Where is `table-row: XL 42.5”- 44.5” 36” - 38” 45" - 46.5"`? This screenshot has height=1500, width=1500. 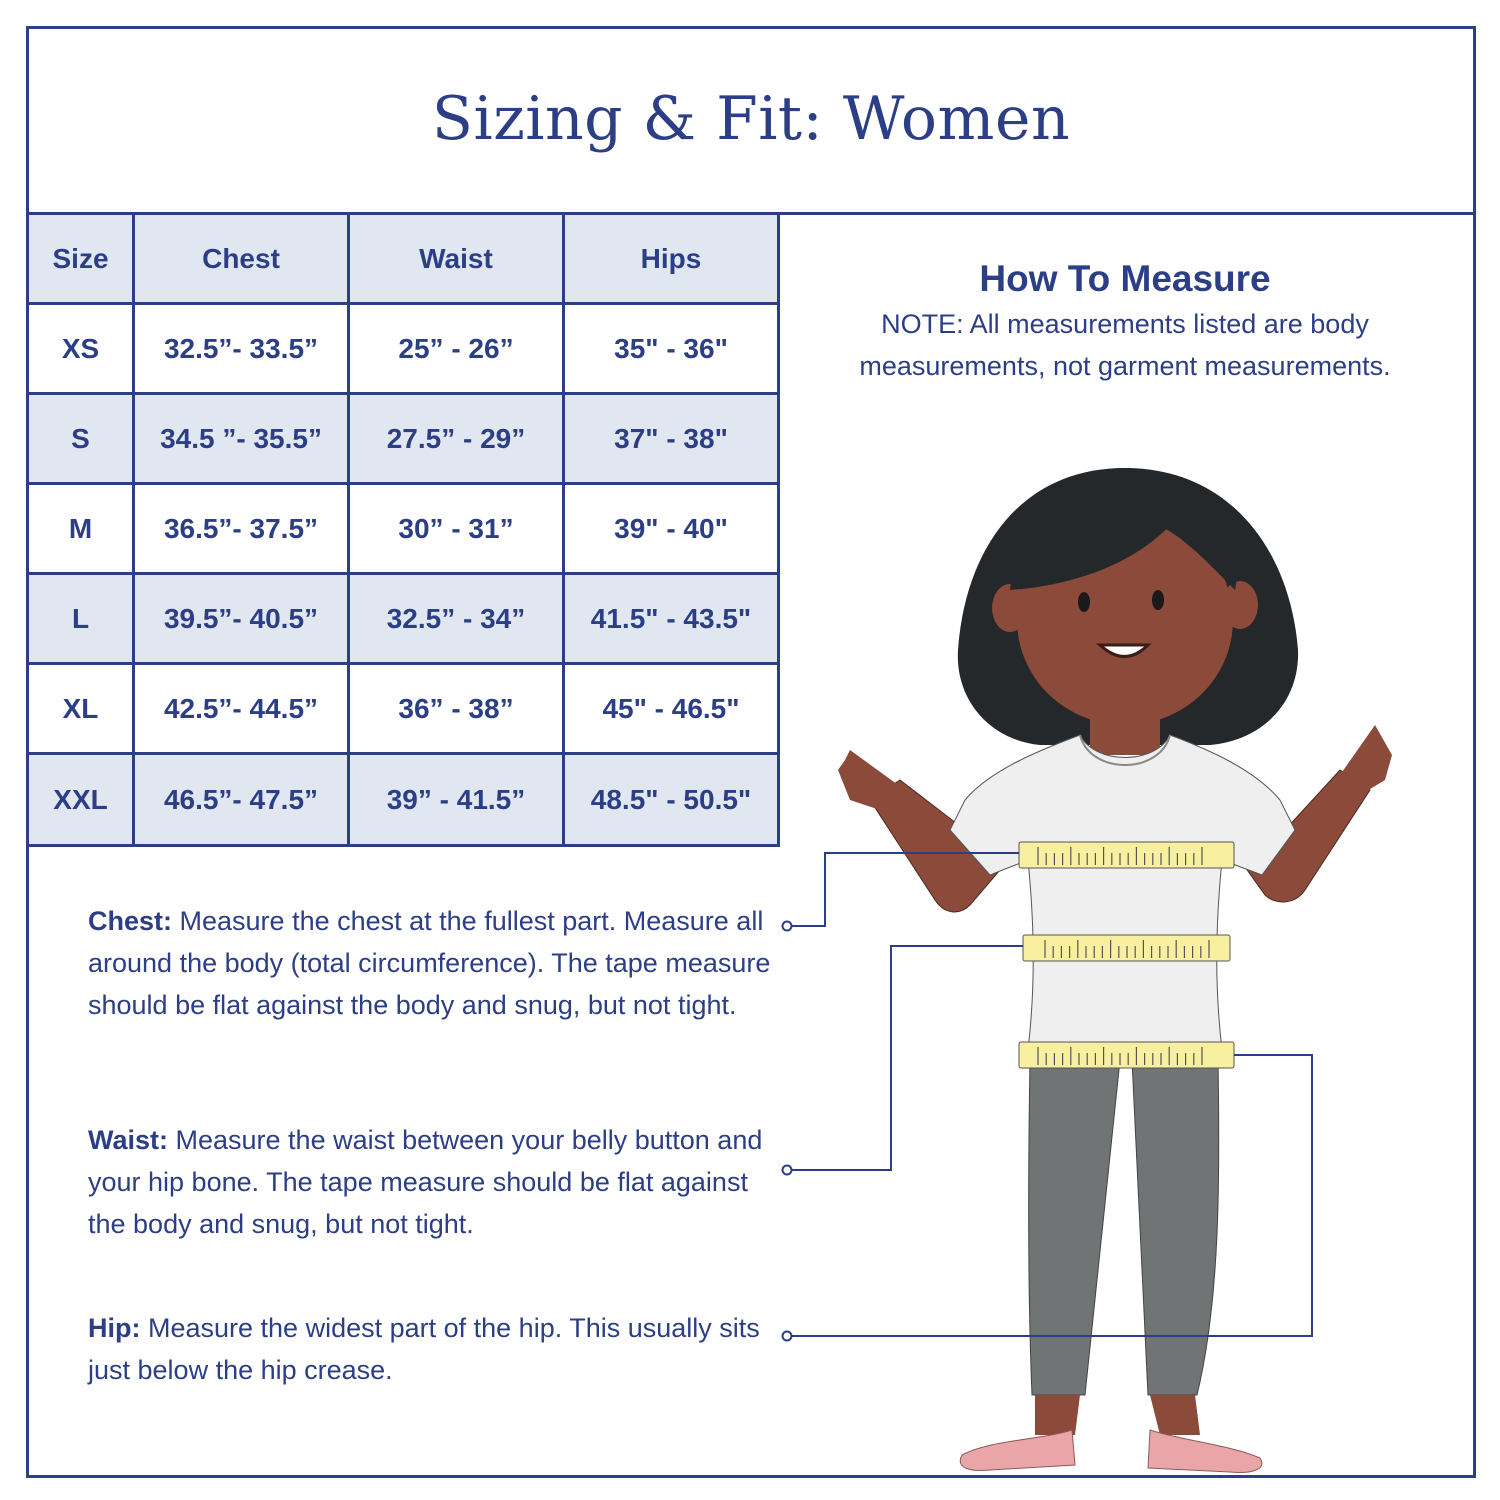 table-row: XL 42.5”- 44.5” 36” - 38” 45" - 46.5" is located at coordinates (403, 708).